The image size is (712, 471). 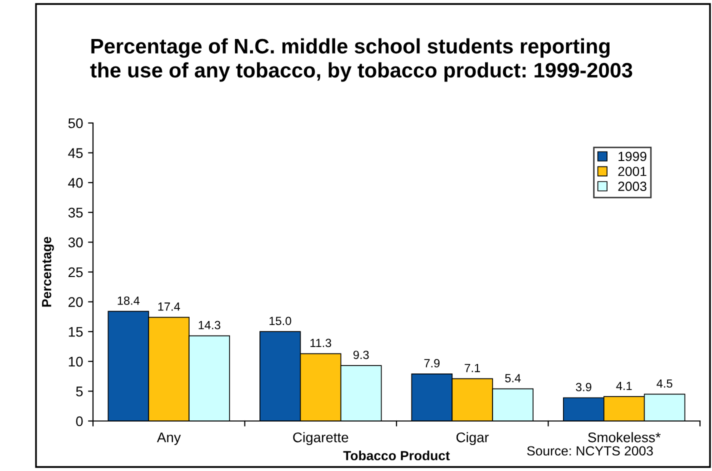 What do you see at coordinates (432, 363) in the screenshot?
I see `data-label: 7.9` at bounding box center [432, 363].